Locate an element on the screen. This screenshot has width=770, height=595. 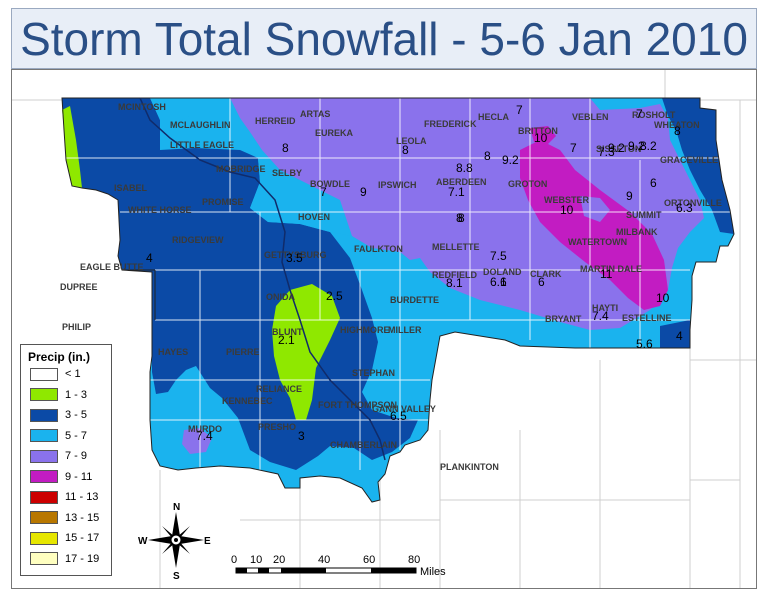
place-label: KENNEBEC is located at coordinates (247, 401).